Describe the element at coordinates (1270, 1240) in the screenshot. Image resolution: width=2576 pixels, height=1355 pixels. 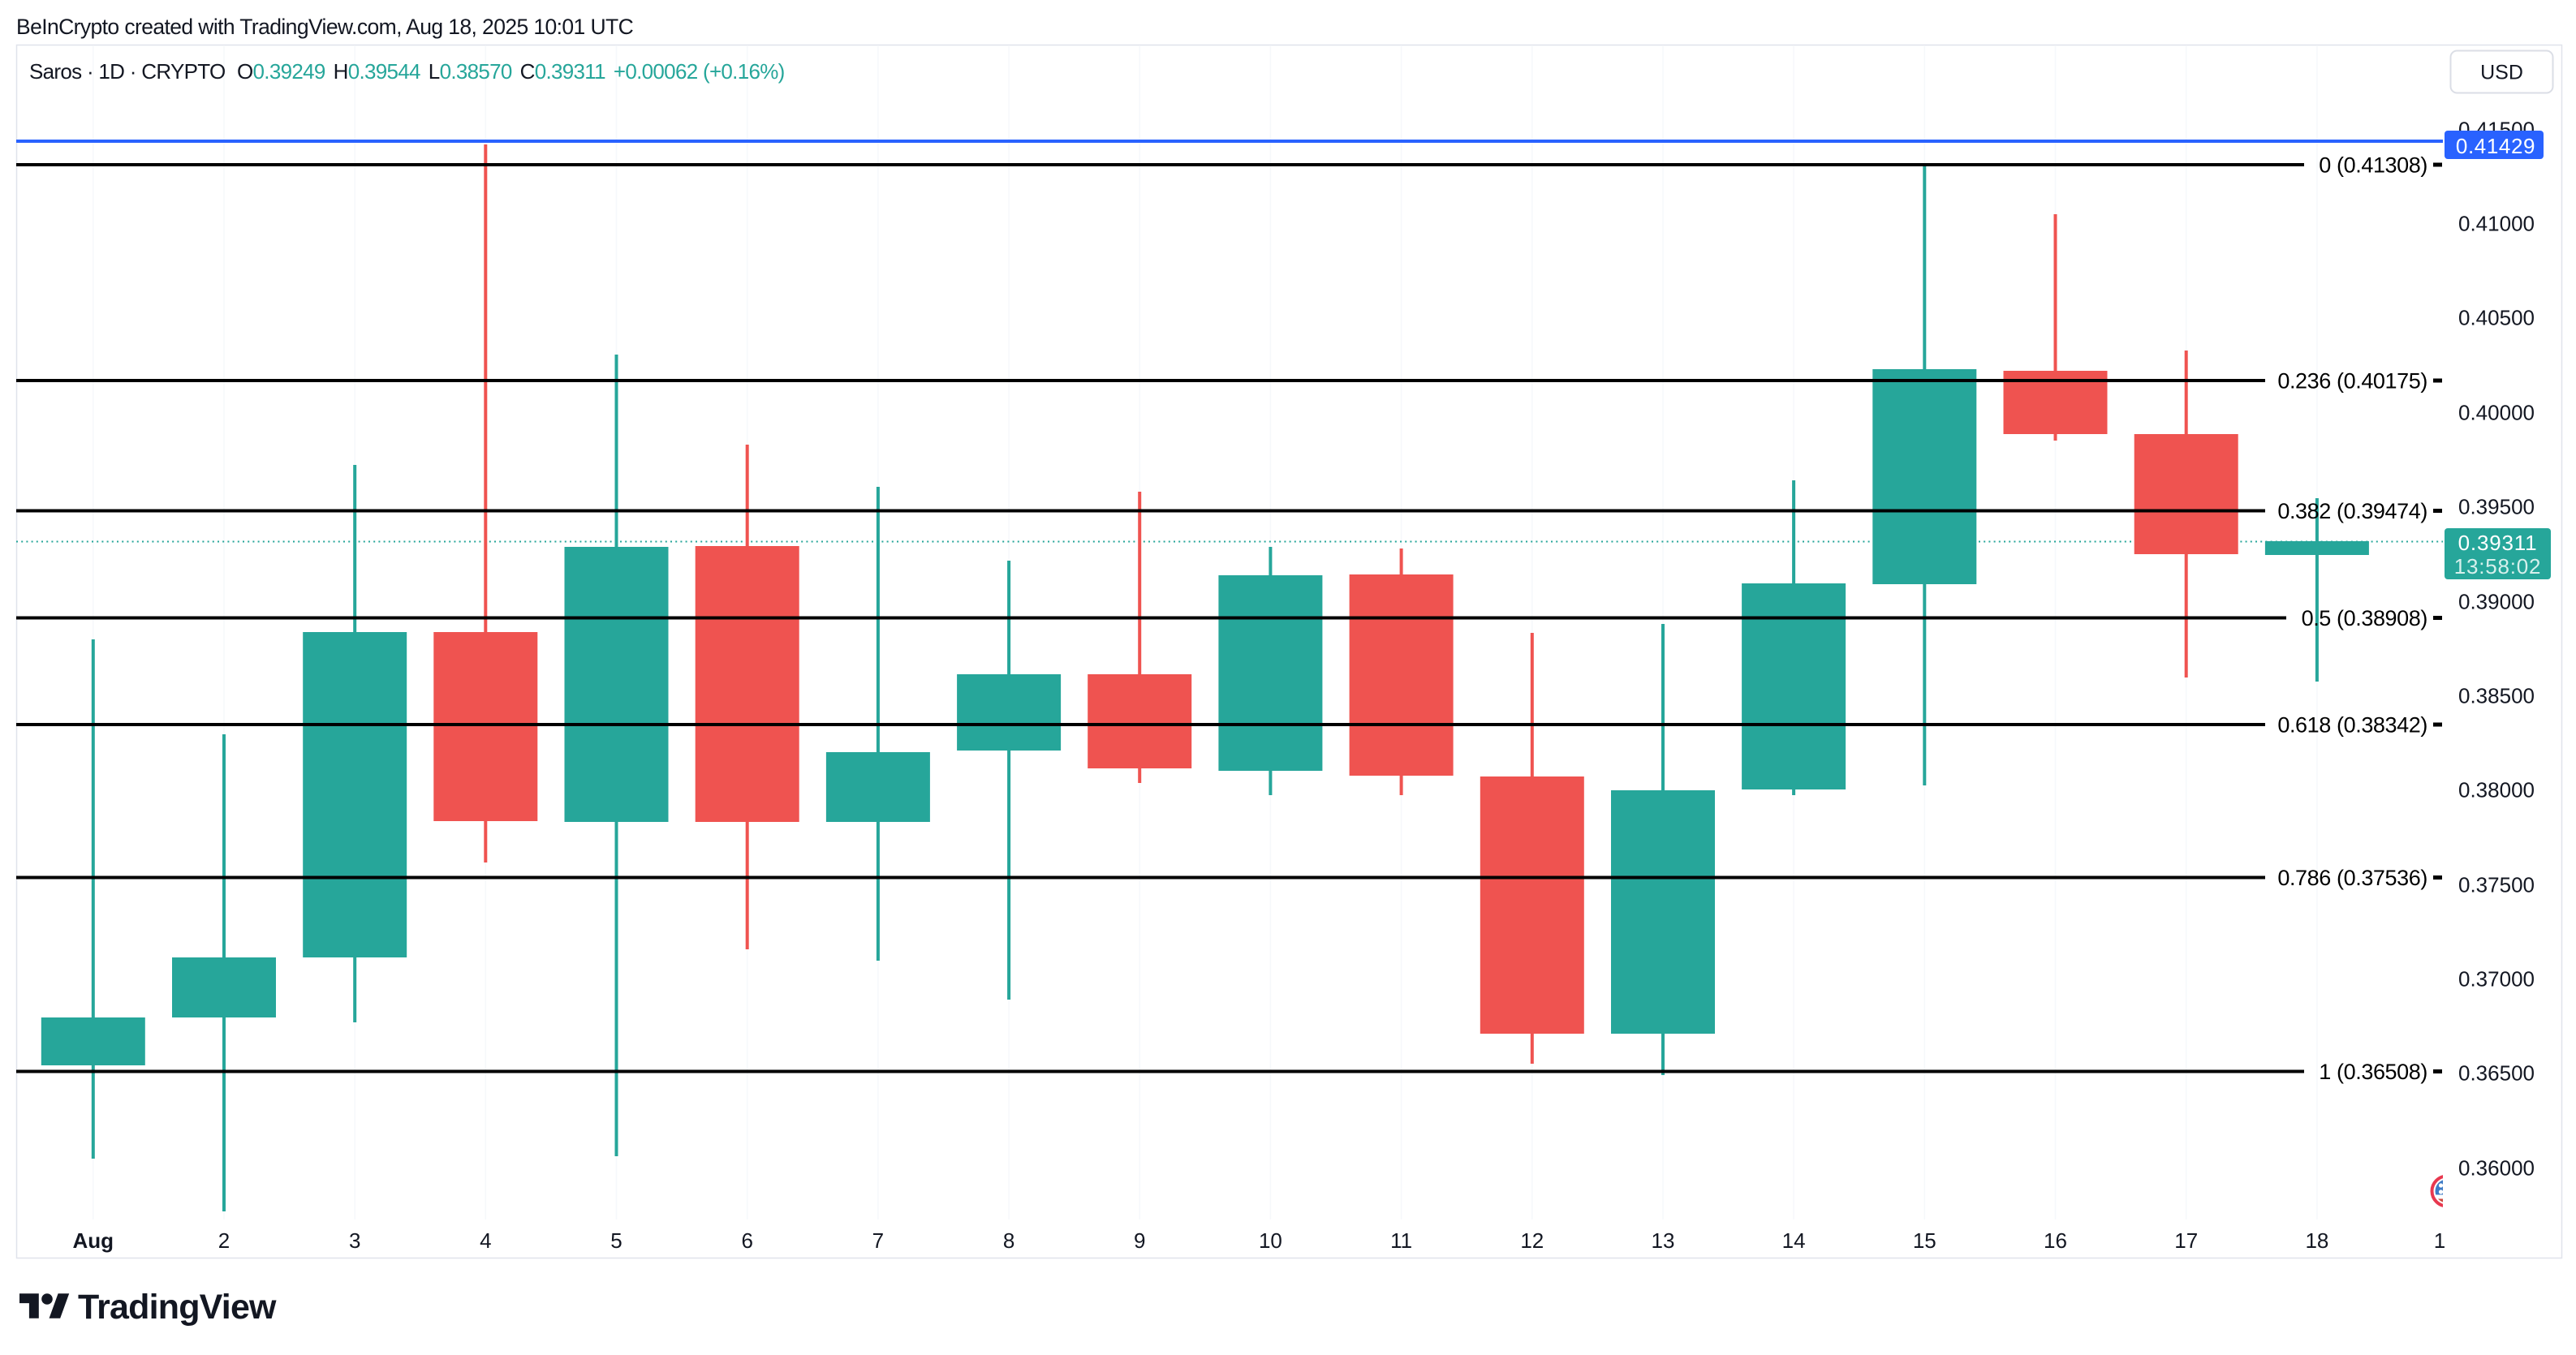
I see `svg-text: 10` at that location.